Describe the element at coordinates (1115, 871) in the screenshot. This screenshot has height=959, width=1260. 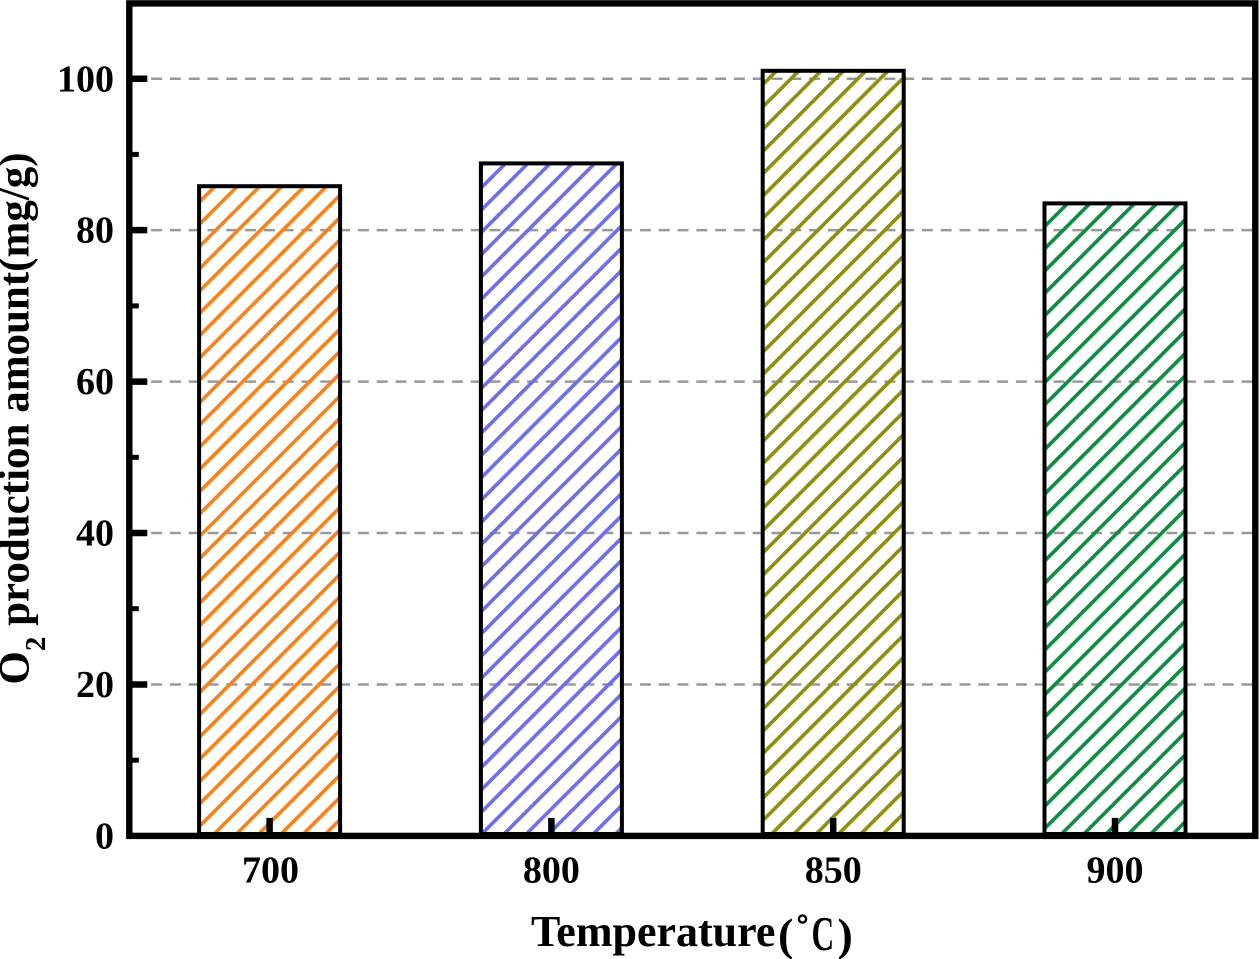
I see `svg-text: 900` at that location.